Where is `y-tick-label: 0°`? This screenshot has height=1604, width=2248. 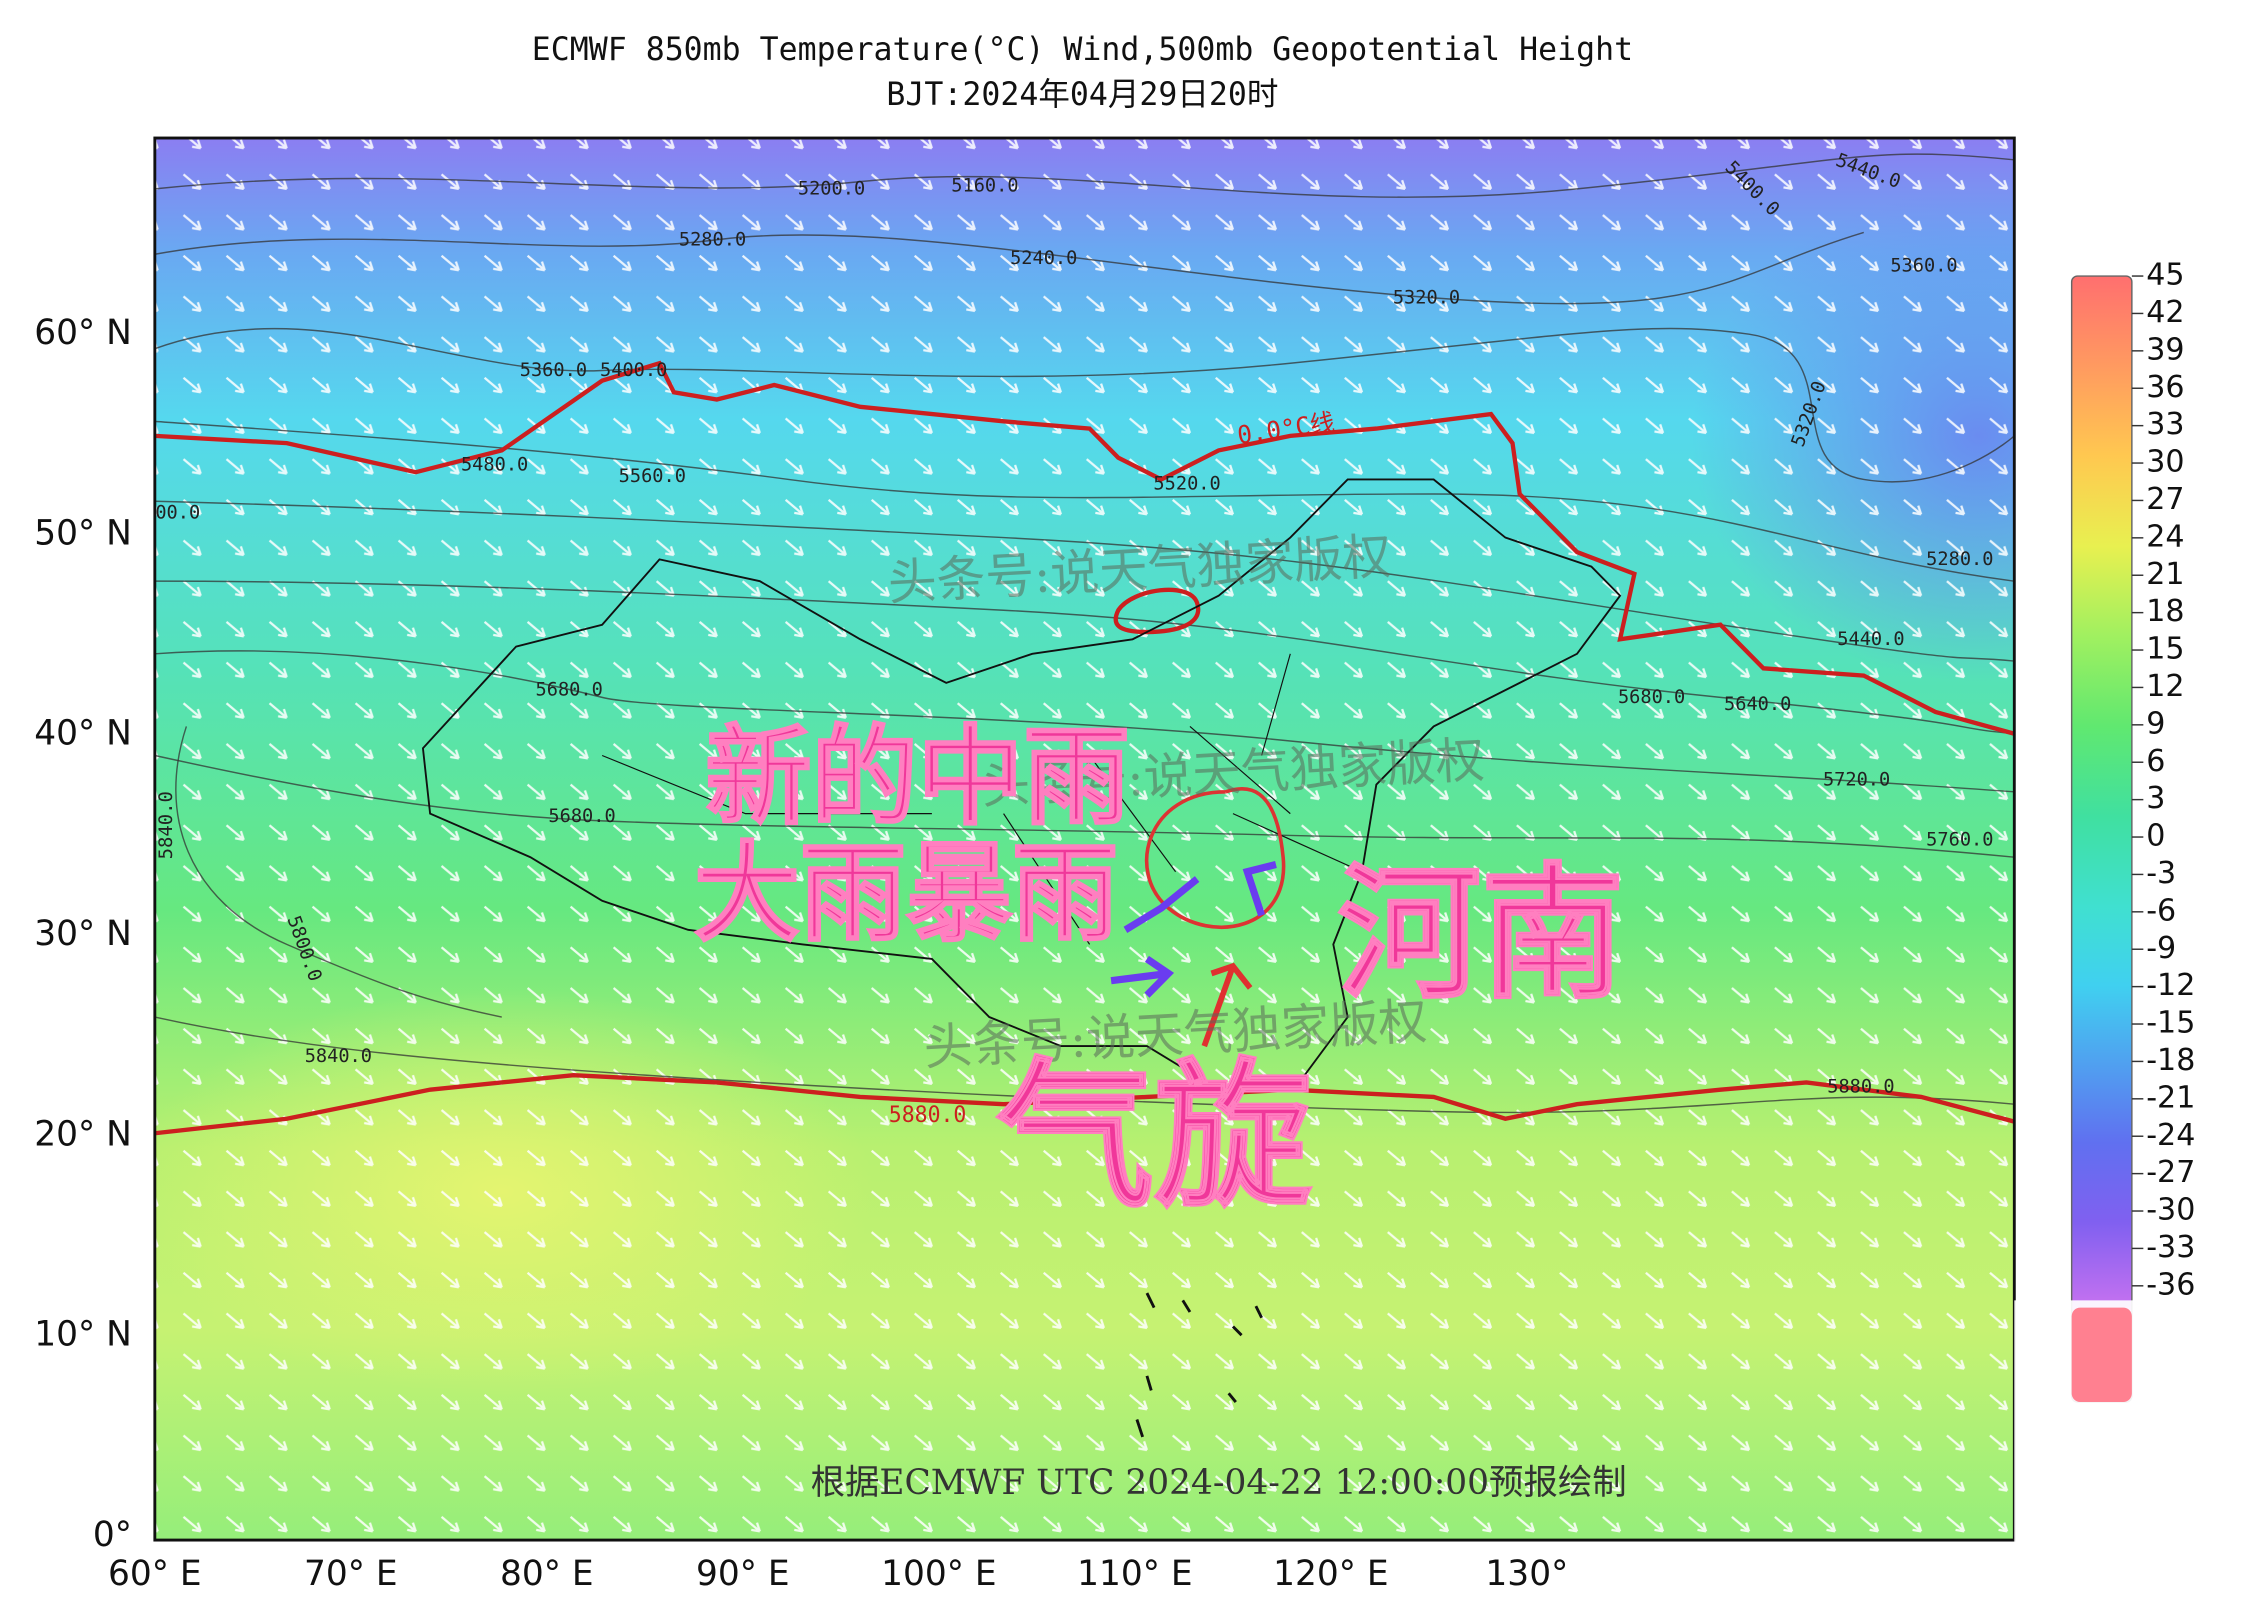
y-tick-label: 0° is located at coordinates (112, 1535).